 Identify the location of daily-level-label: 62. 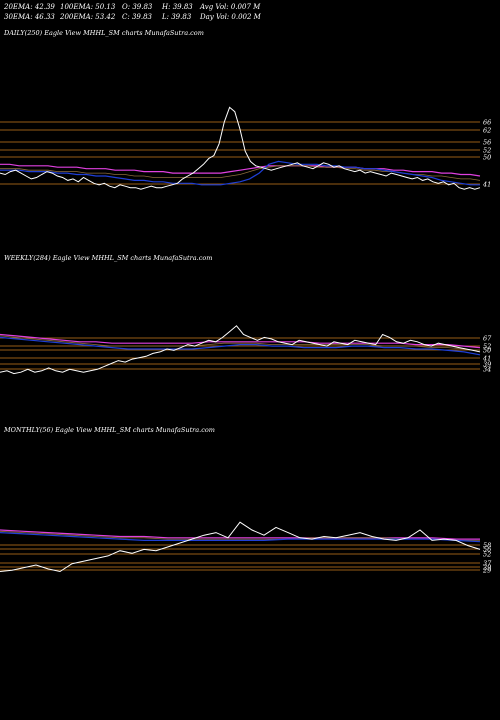
(487, 131).